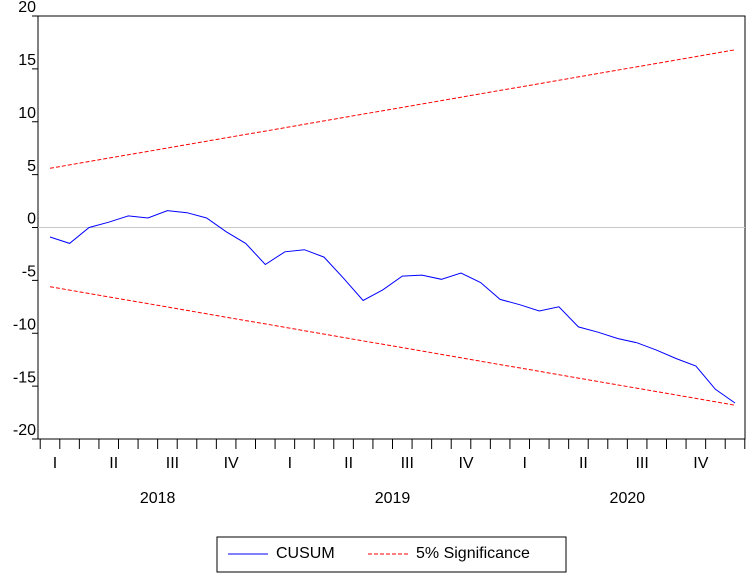 This screenshot has height=583, width=755. Describe the element at coordinates (628, 498) in the screenshot. I see `year-label: 2020` at that location.